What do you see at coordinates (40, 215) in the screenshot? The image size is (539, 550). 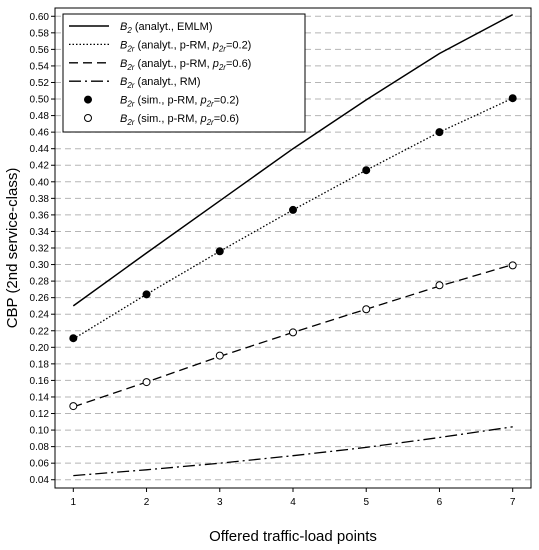 I see `y-tick-label: 0.36` at bounding box center [40, 215].